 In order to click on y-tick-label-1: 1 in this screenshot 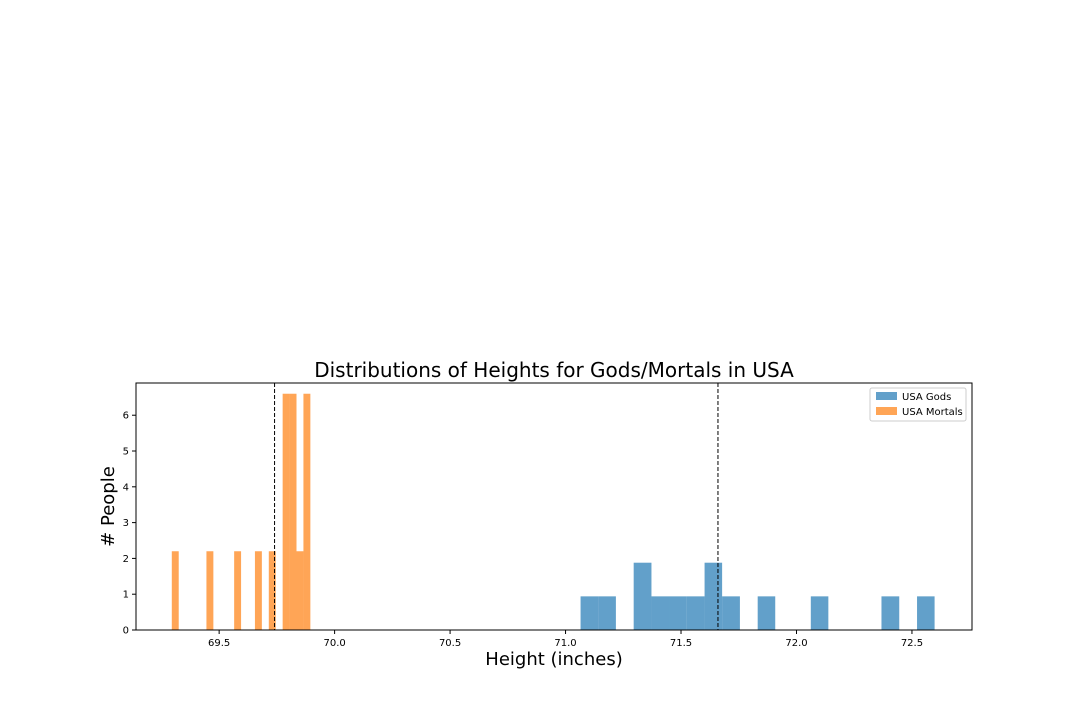, I will do `click(126, 595)`.